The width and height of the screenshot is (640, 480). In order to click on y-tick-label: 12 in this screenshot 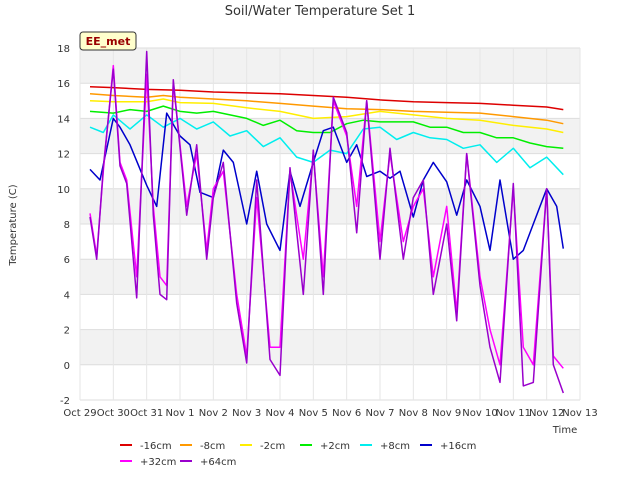, I will do `click(63, 155)`.